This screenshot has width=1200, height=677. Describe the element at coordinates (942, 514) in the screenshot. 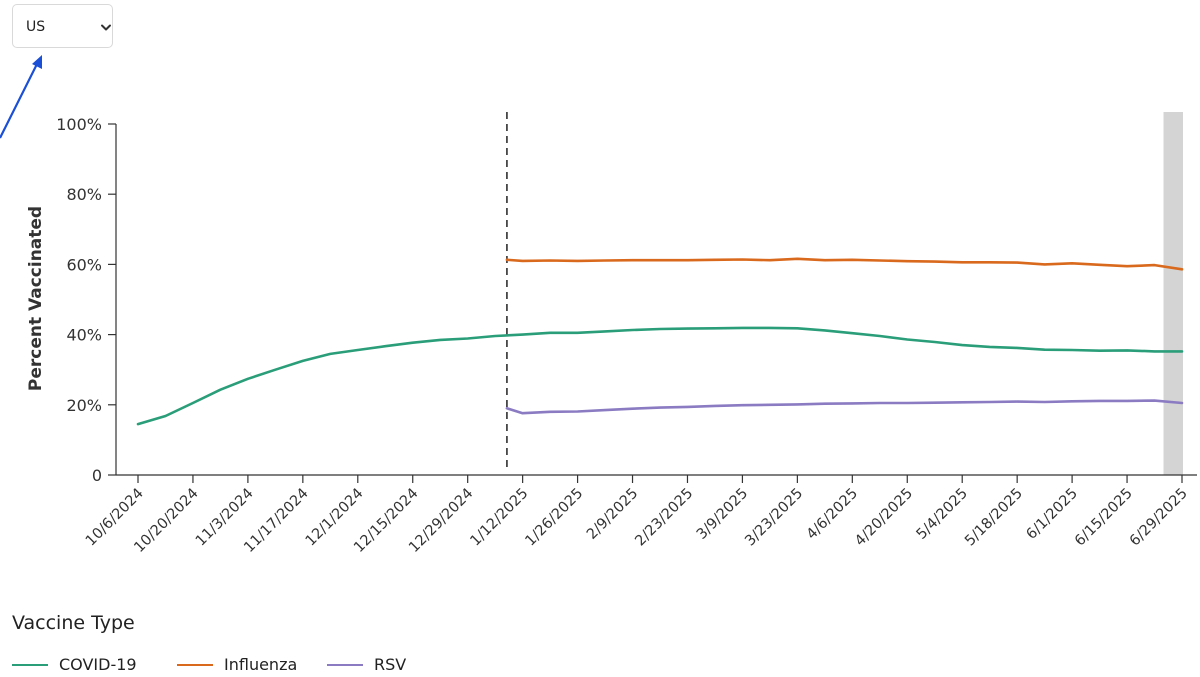

I see `x-tick-label: 5/4/2025` at that location.